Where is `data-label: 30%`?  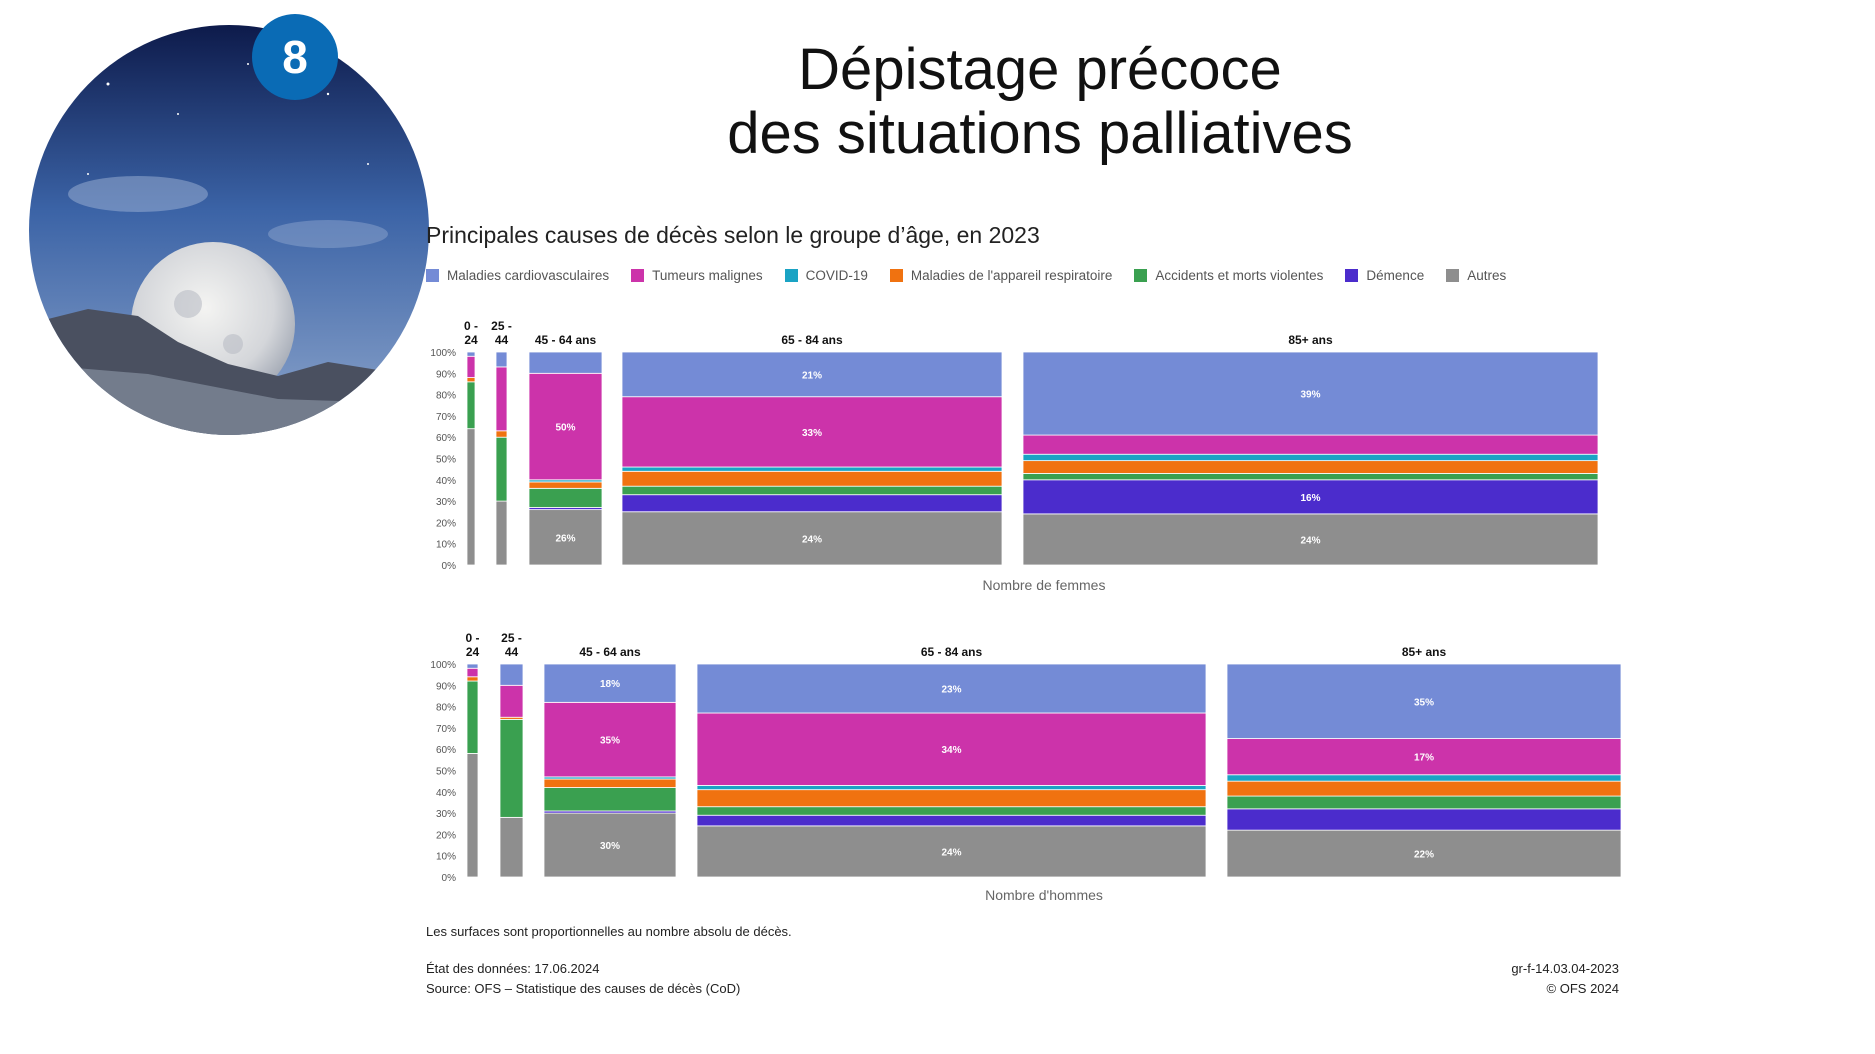
data-label: 30% is located at coordinates (610, 846).